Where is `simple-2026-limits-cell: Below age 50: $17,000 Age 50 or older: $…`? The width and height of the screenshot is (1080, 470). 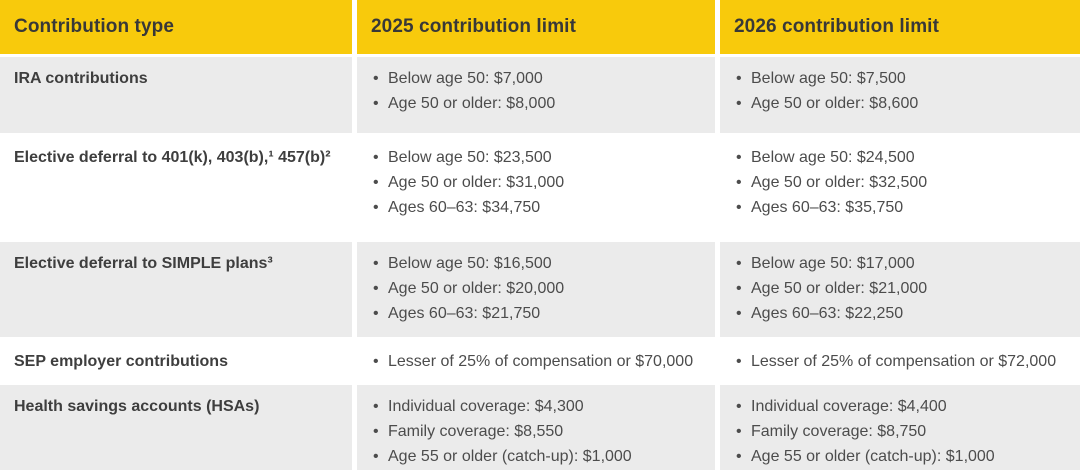 simple-2026-limits-cell: Below age 50: $17,000 Age 50 or older: $… is located at coordinates (900, 289).